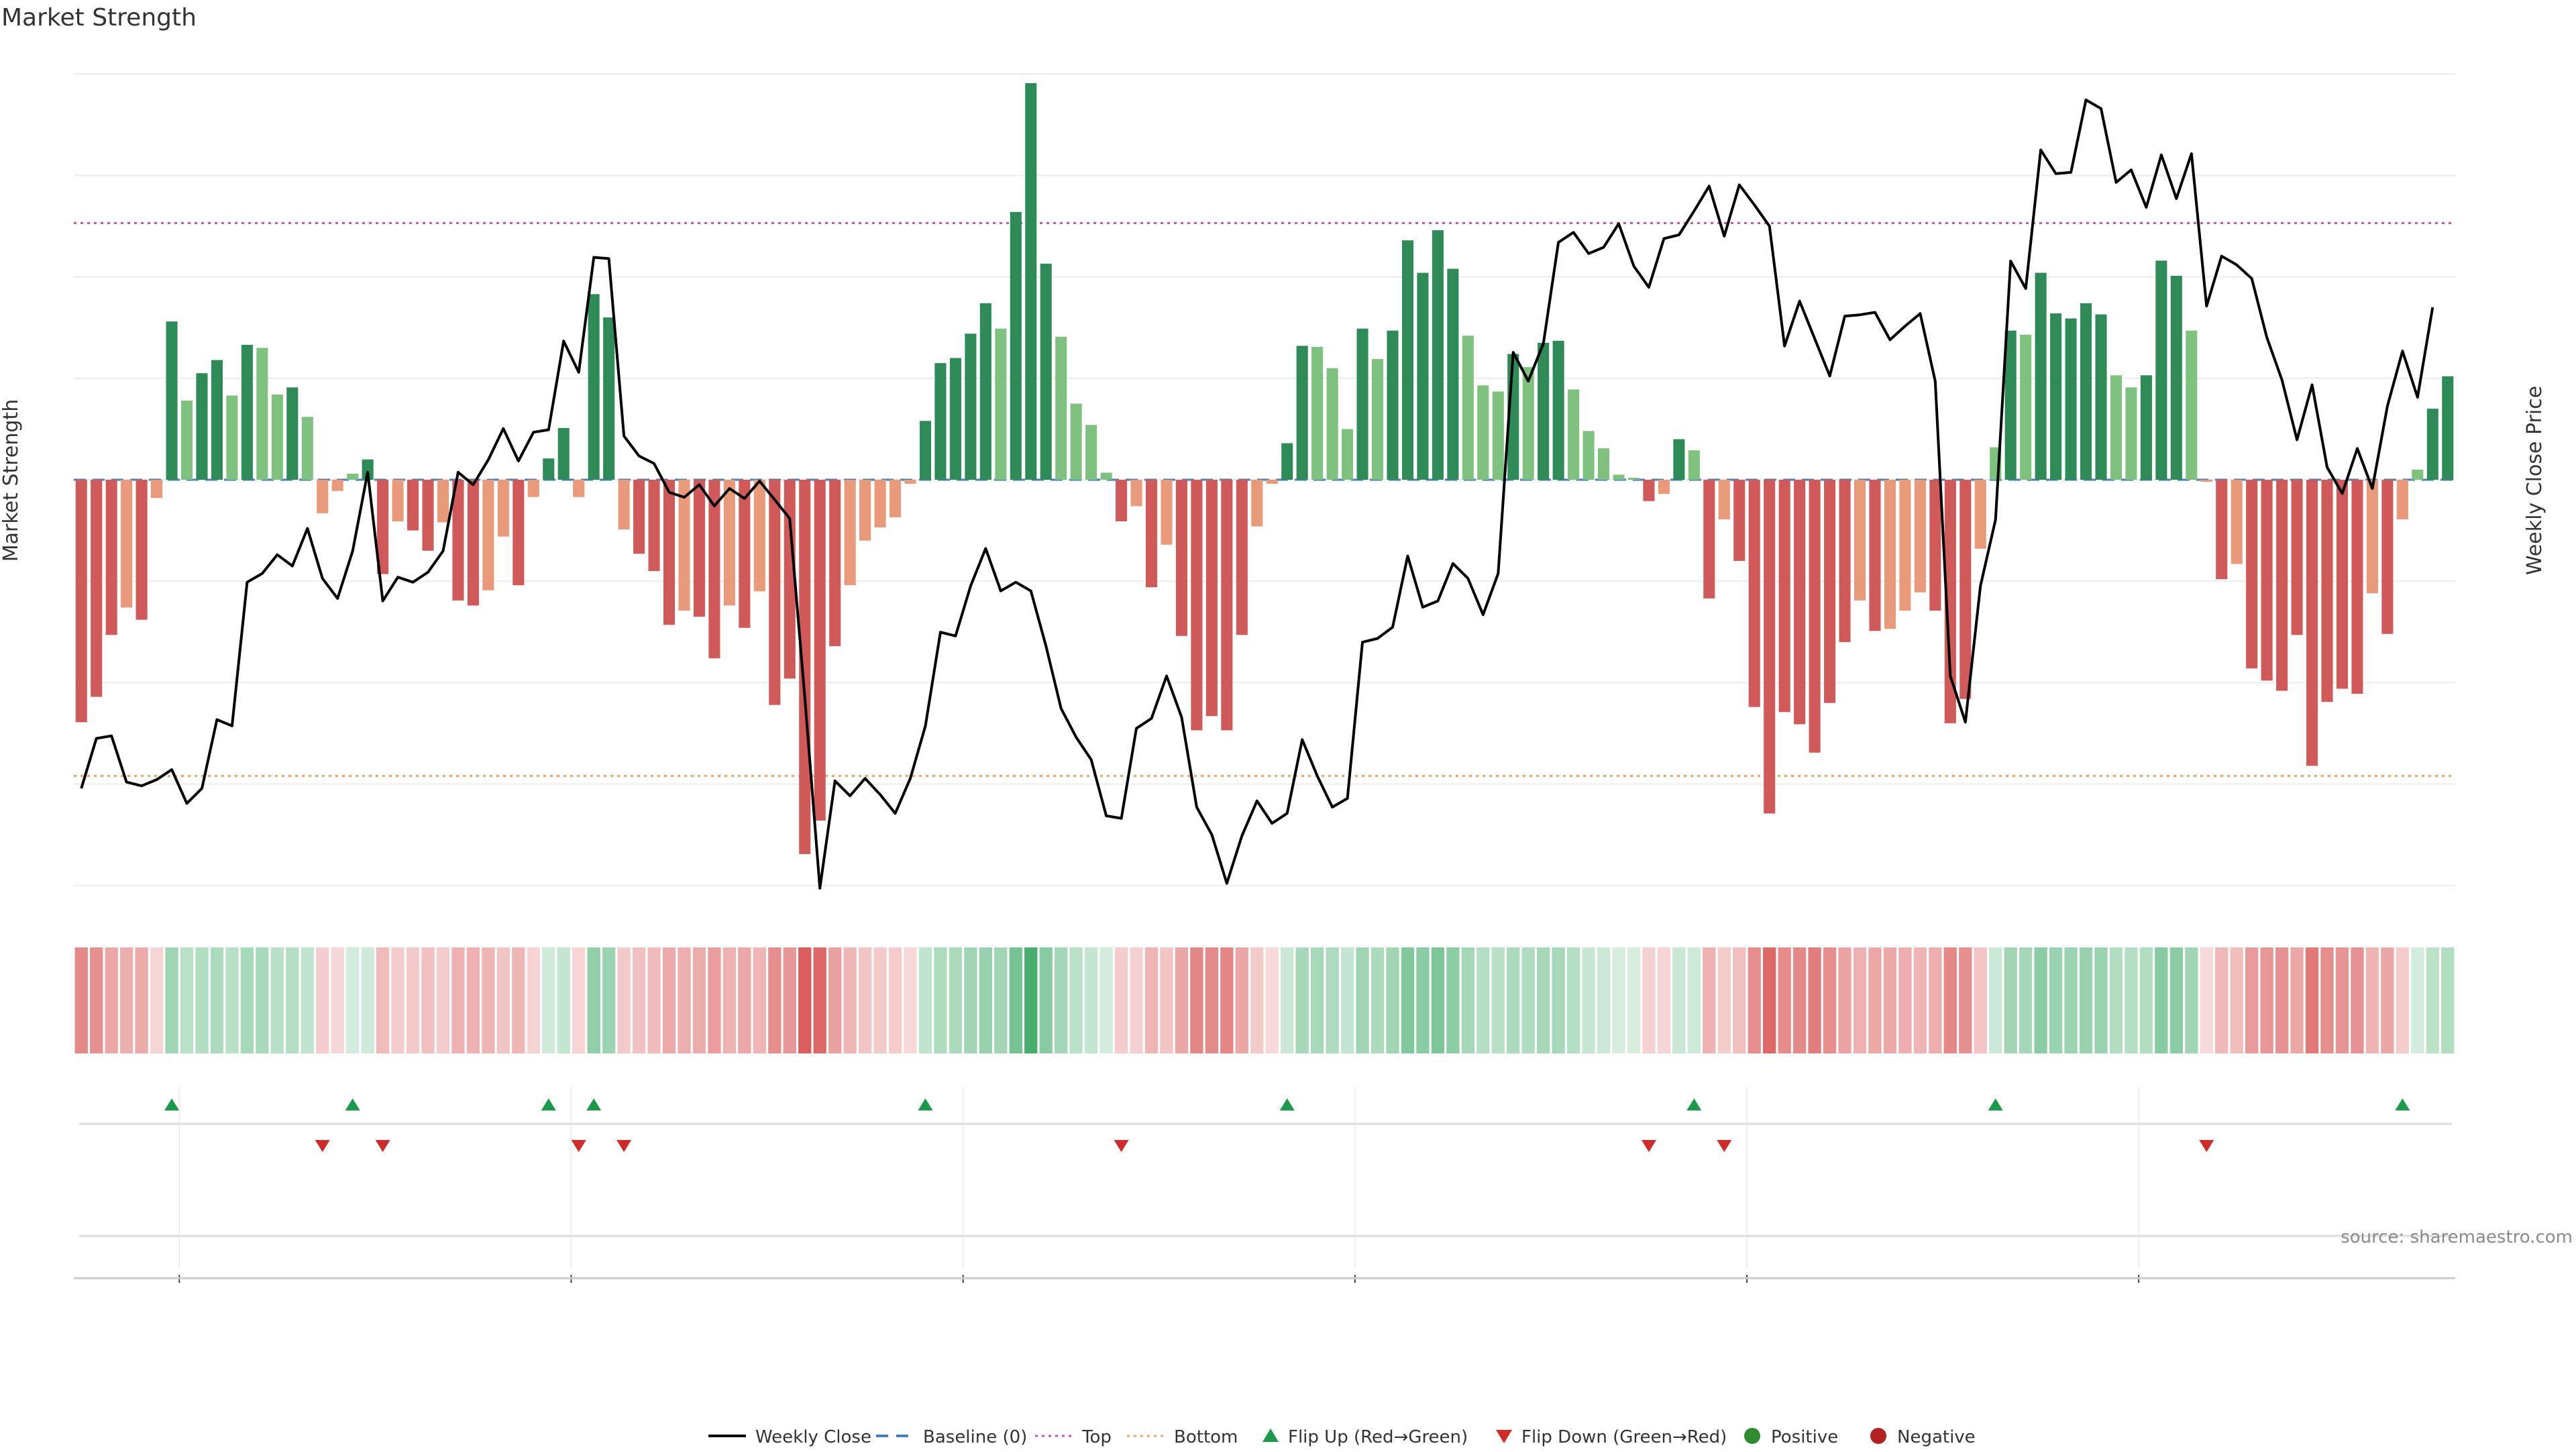 This screenshot has width=2576, height=1452. Describe the element at coordinates (2457, 1237) in the screenshot. I see `source-text: source: sharemaestro.com` at that location.